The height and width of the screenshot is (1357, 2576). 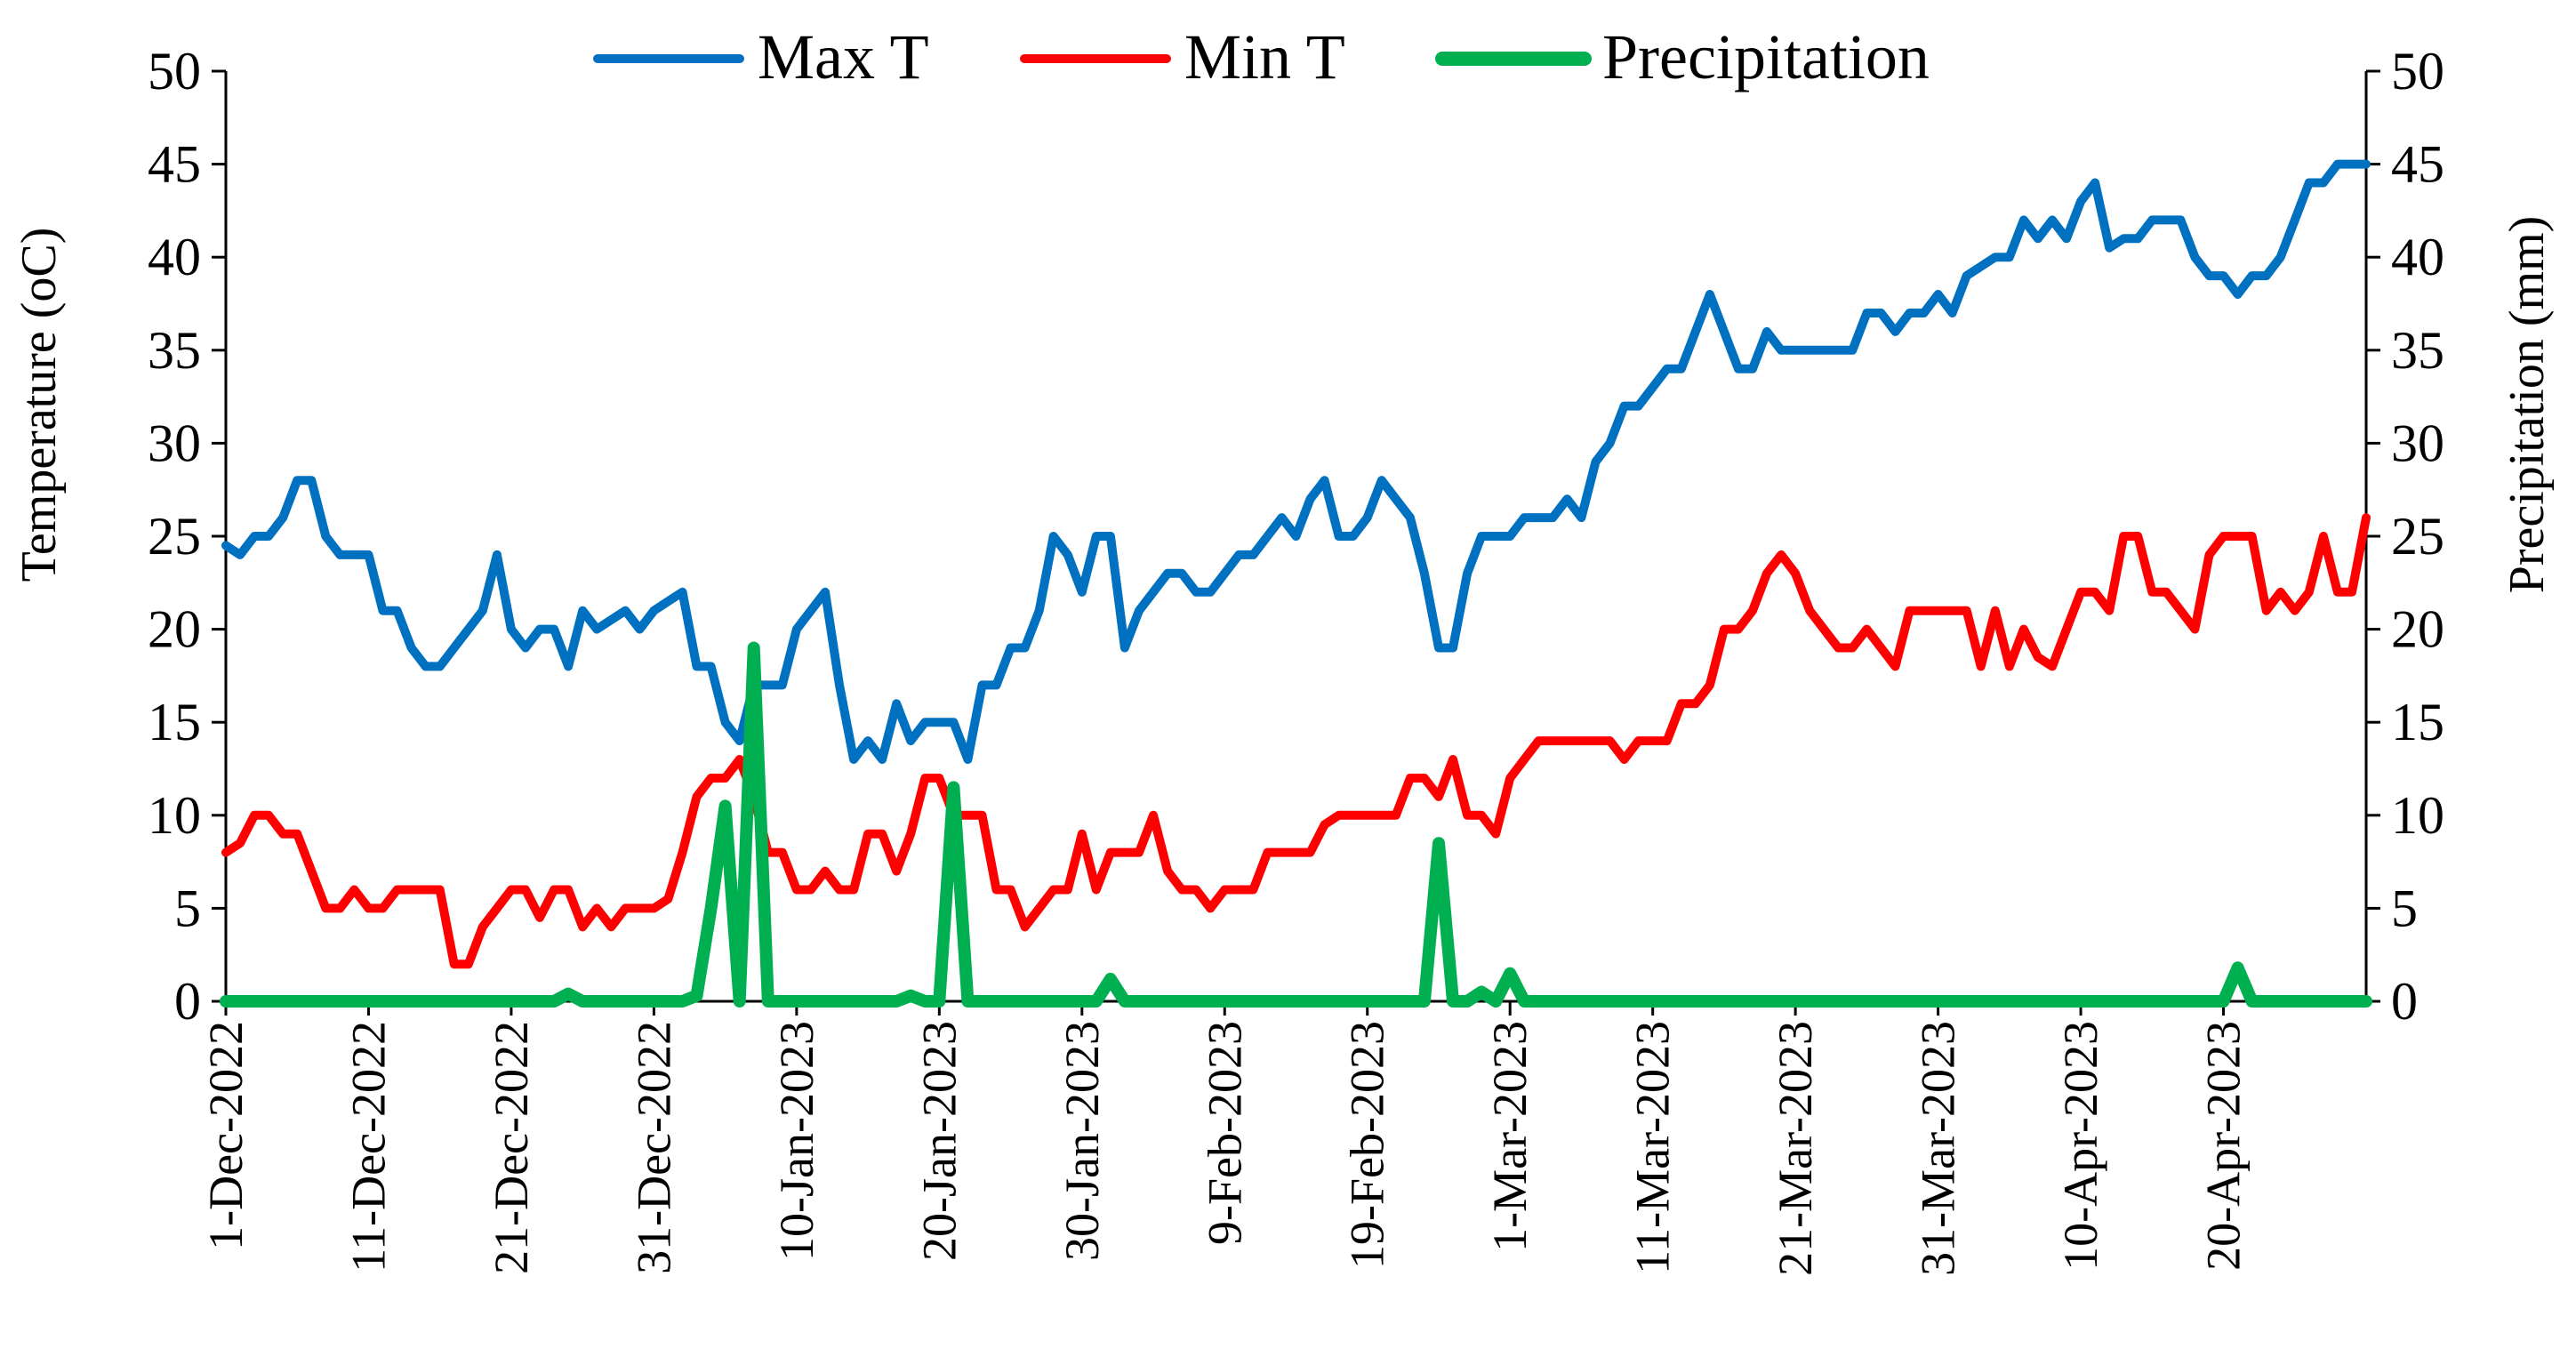 What do you see at coordinates (2417, 815) in the screenshot?
I see `y-right-tick-label: 10` at bounding box center [2417, 815].